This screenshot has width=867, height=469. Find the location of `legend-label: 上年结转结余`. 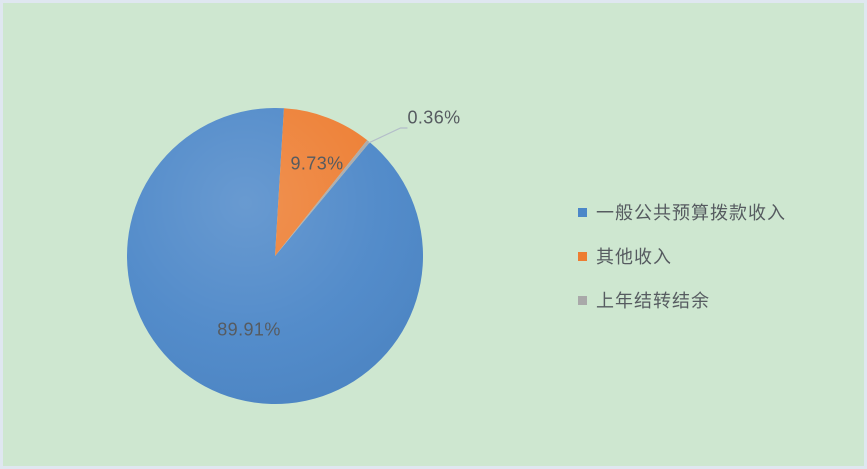

legend-label: 上年结转结余 is located at coordinates (653, 301).